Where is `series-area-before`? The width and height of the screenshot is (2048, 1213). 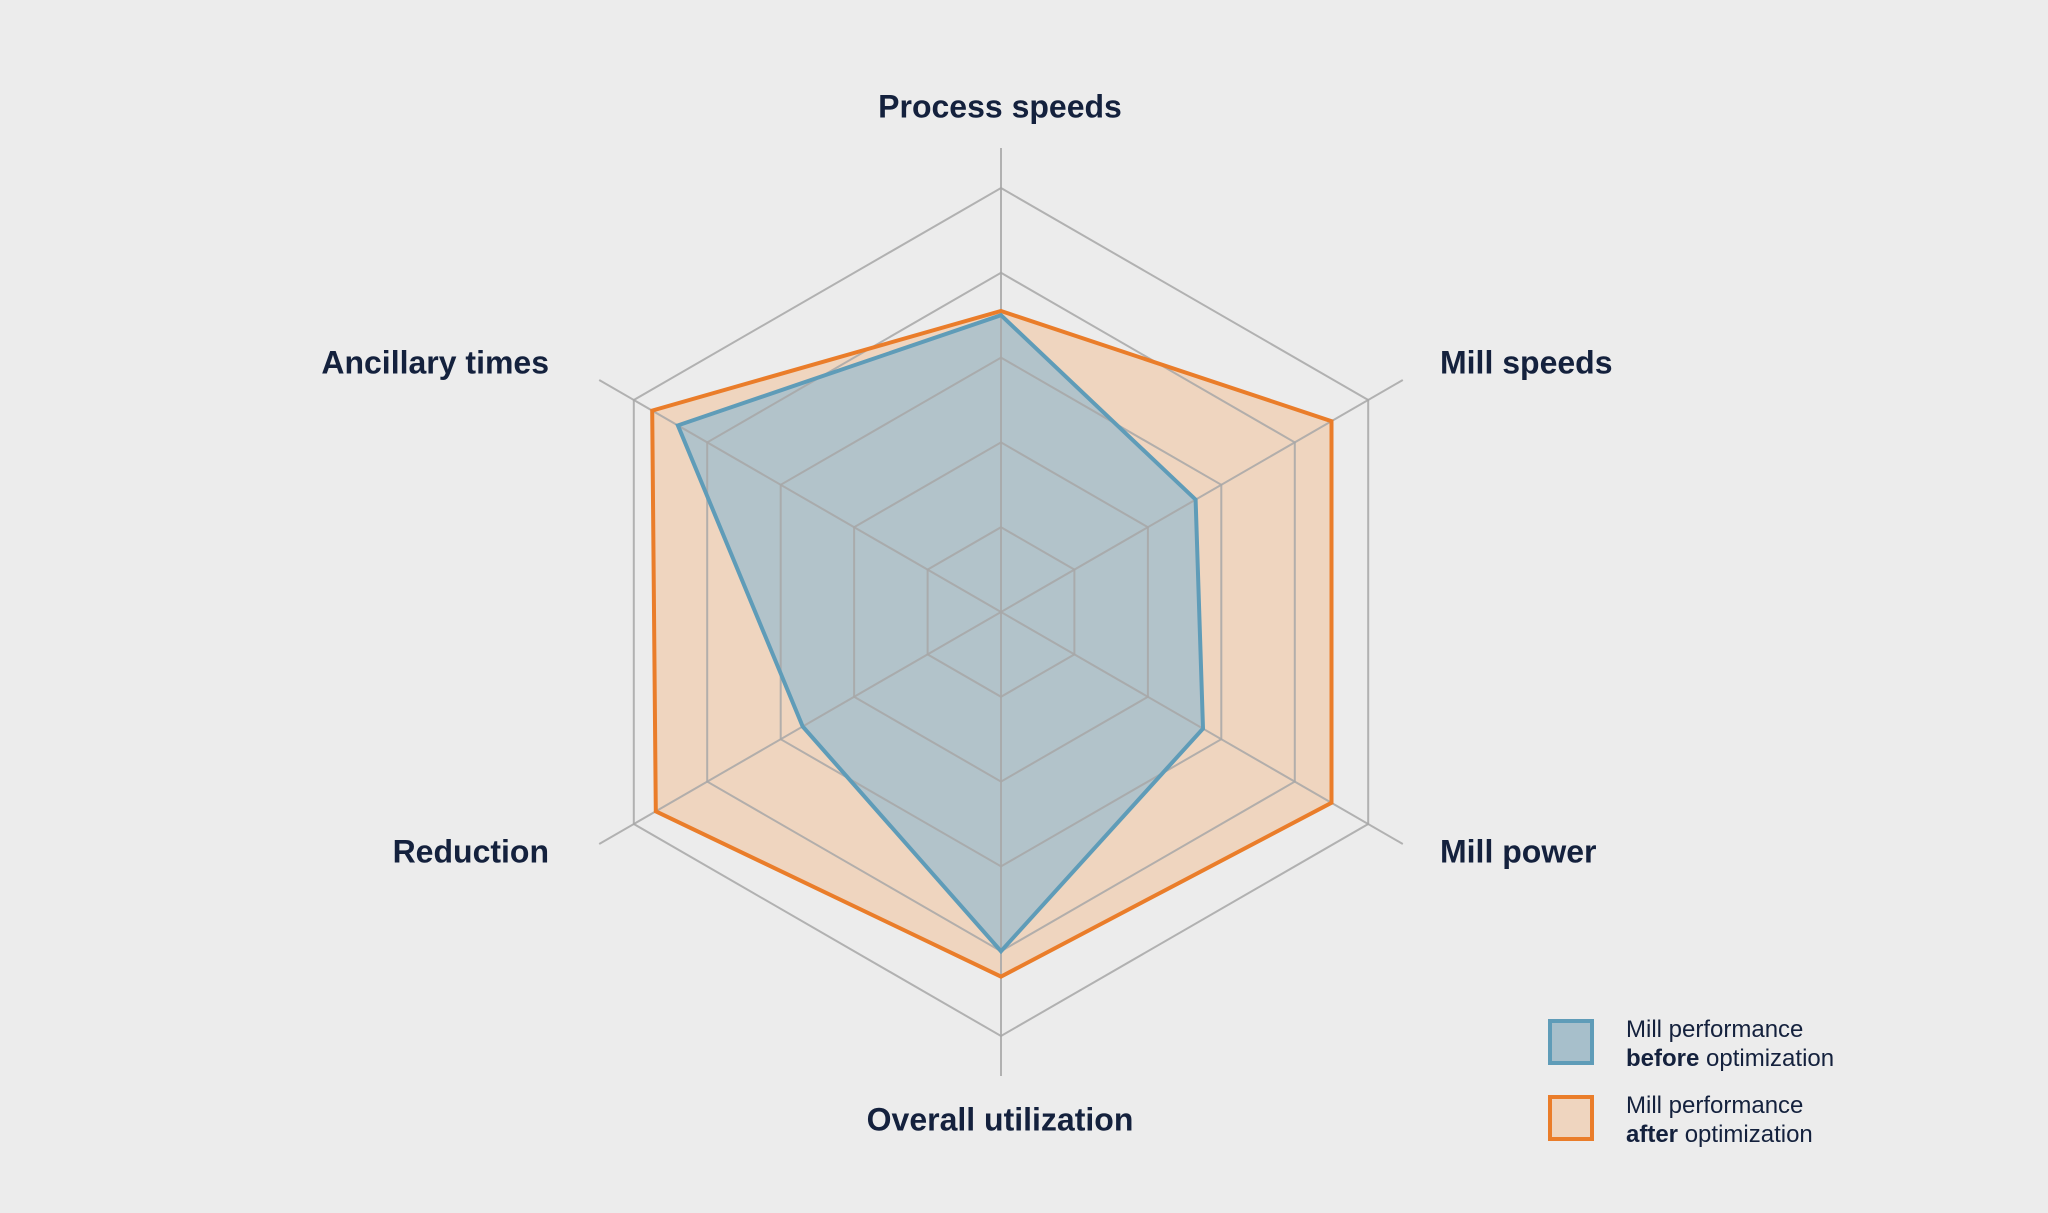 series-area-before is located at coordinates (940, 633).